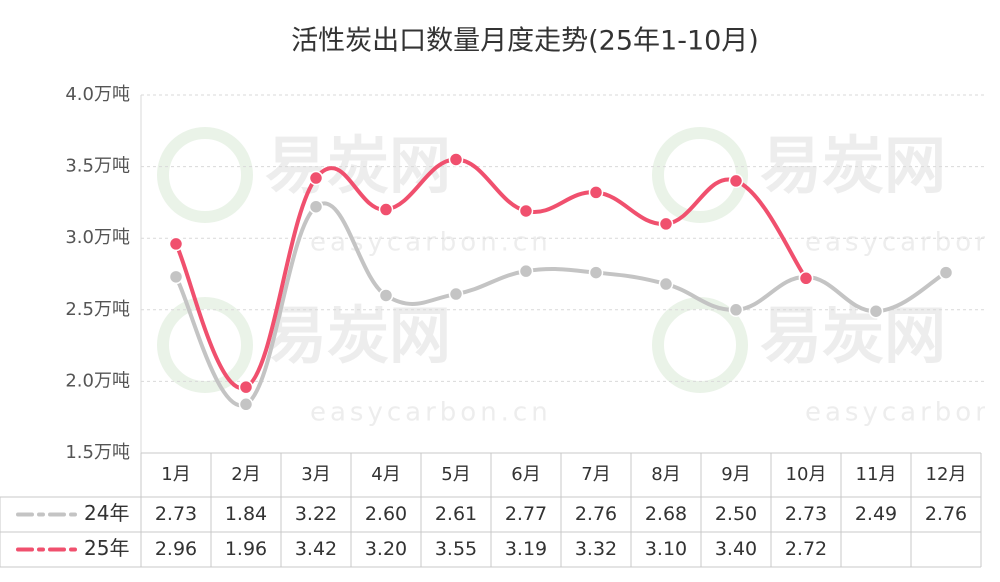  Describe the element at coordinates (876, 514) in the screenshot. I see `table-value: 2.49` at that location.